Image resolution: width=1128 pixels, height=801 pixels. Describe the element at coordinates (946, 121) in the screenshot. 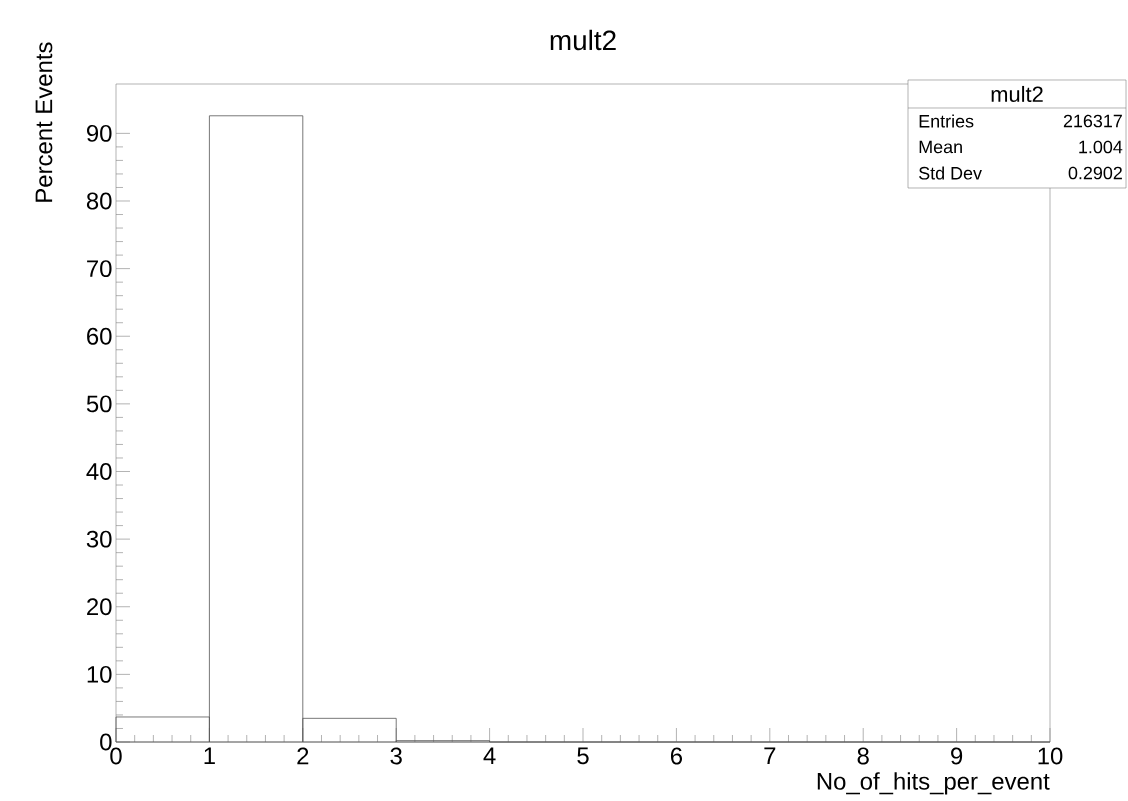

I see `annotation: Entries` at that location.